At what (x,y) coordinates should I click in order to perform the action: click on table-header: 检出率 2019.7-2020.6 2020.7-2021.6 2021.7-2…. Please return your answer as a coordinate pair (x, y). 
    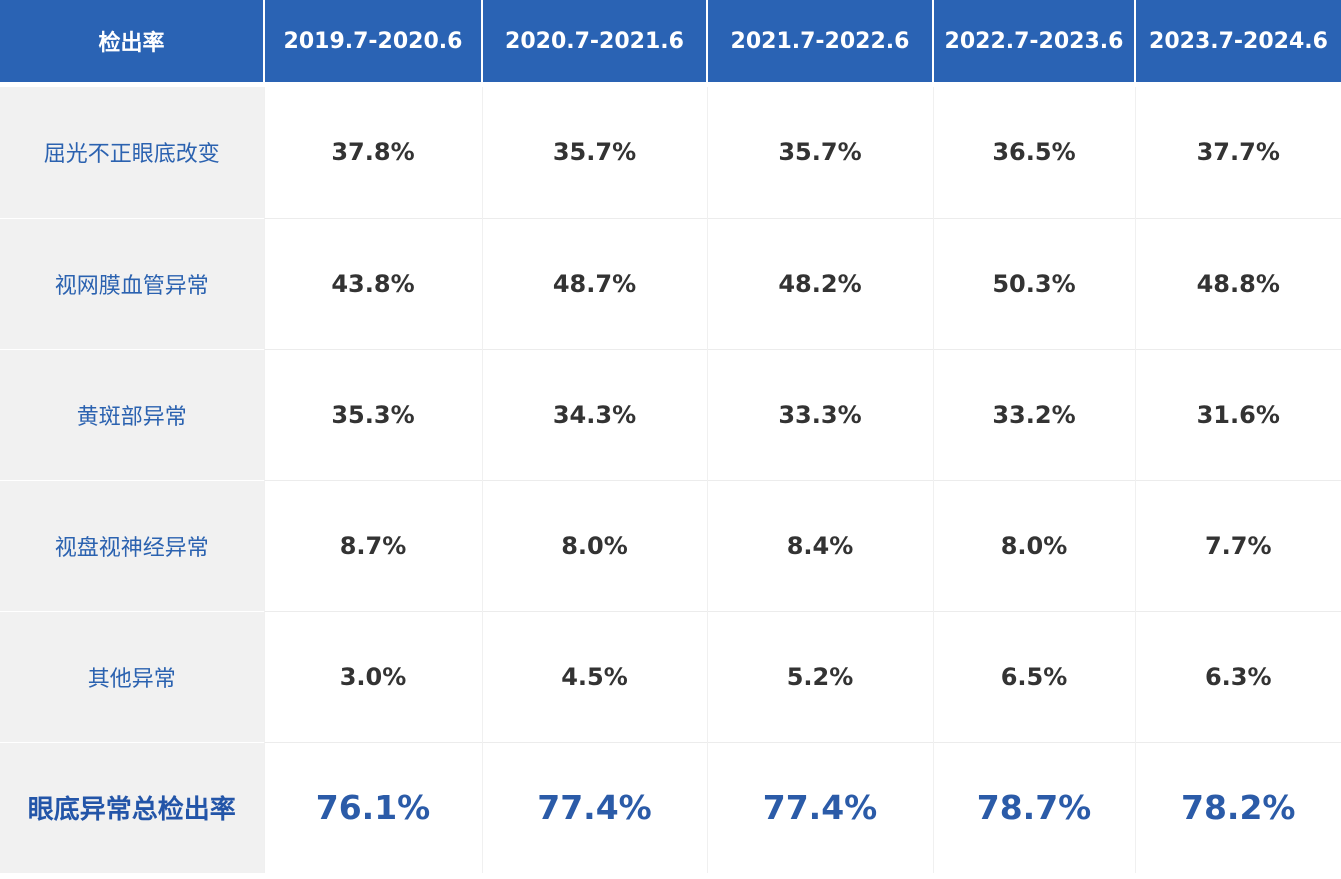
    Looking at the image, I should click on (670, 41).